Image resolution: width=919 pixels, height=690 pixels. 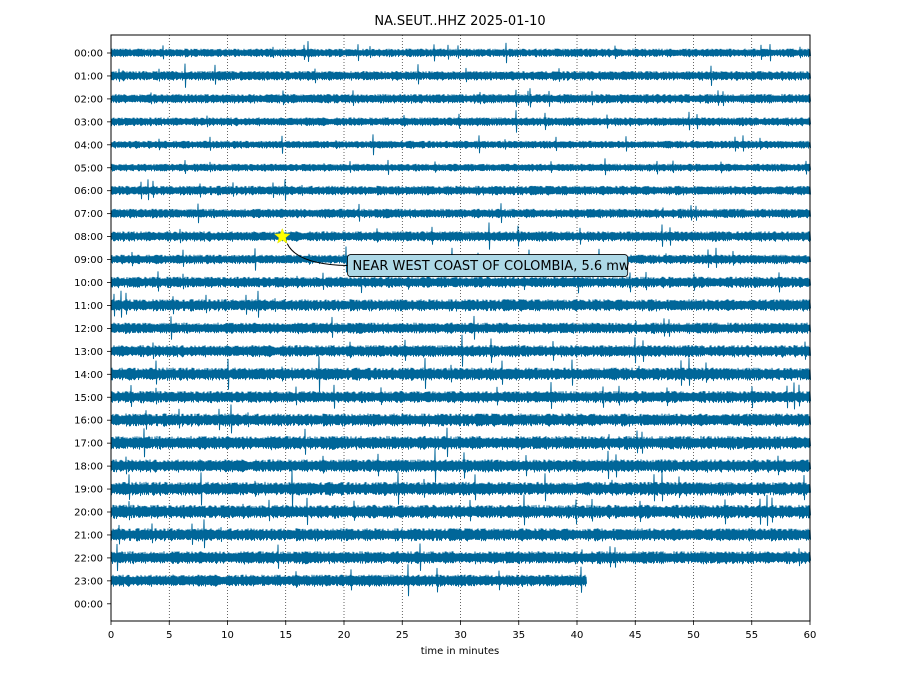 I want to click on chart-title: NA.SEUT..HHZ 2025-01-10, so click(x=459, y=21).